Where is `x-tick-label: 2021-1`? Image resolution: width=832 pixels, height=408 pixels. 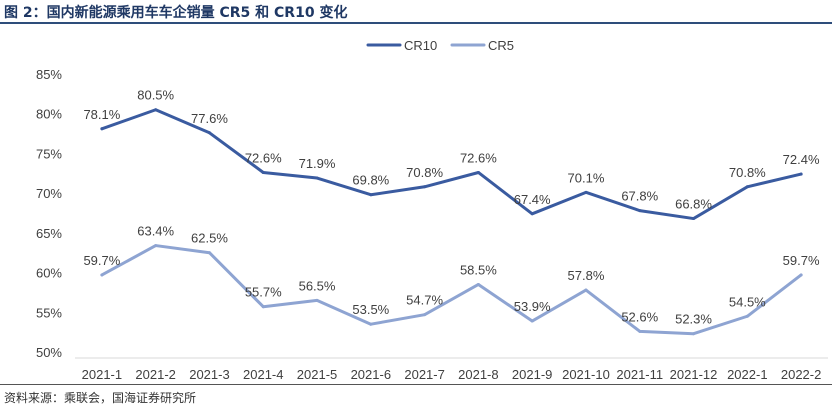 x-tick-label: 2021-1 is located at coordinates (102, 374).